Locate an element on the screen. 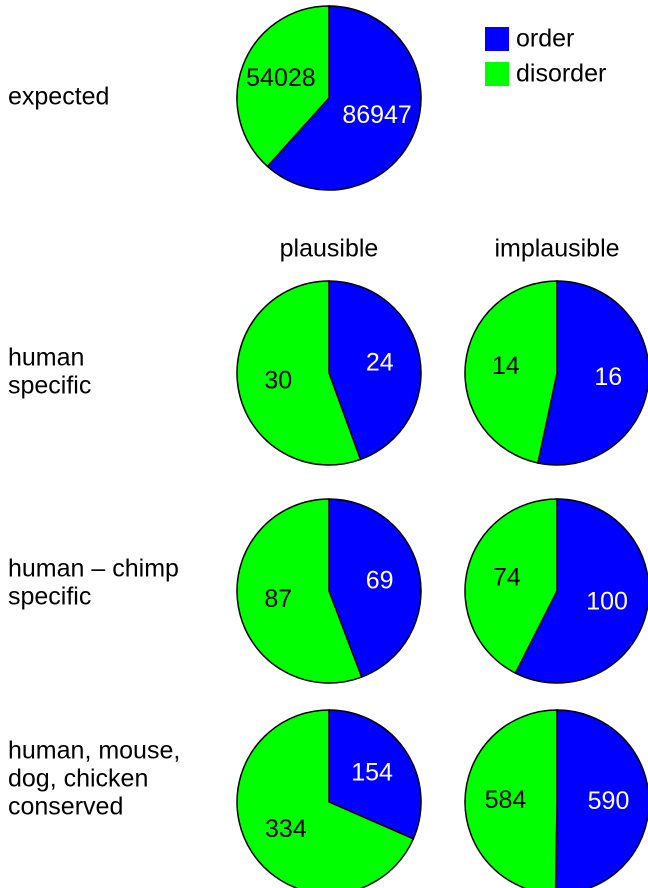 The width and height of the screenshot is (648, 888). pie-3-0-disorder-value: 334 is located at coordinates (286, 829).